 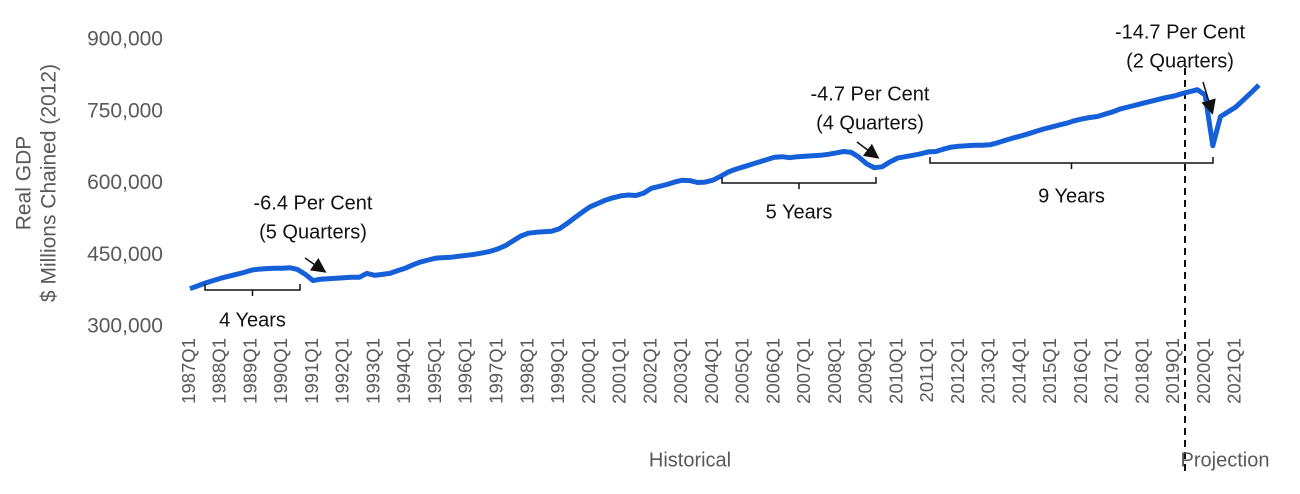 What do you see at coordinates (125, 39) in the screenshot?
I see `y-tick-label: 900,000` at bounding box center [125, 39].